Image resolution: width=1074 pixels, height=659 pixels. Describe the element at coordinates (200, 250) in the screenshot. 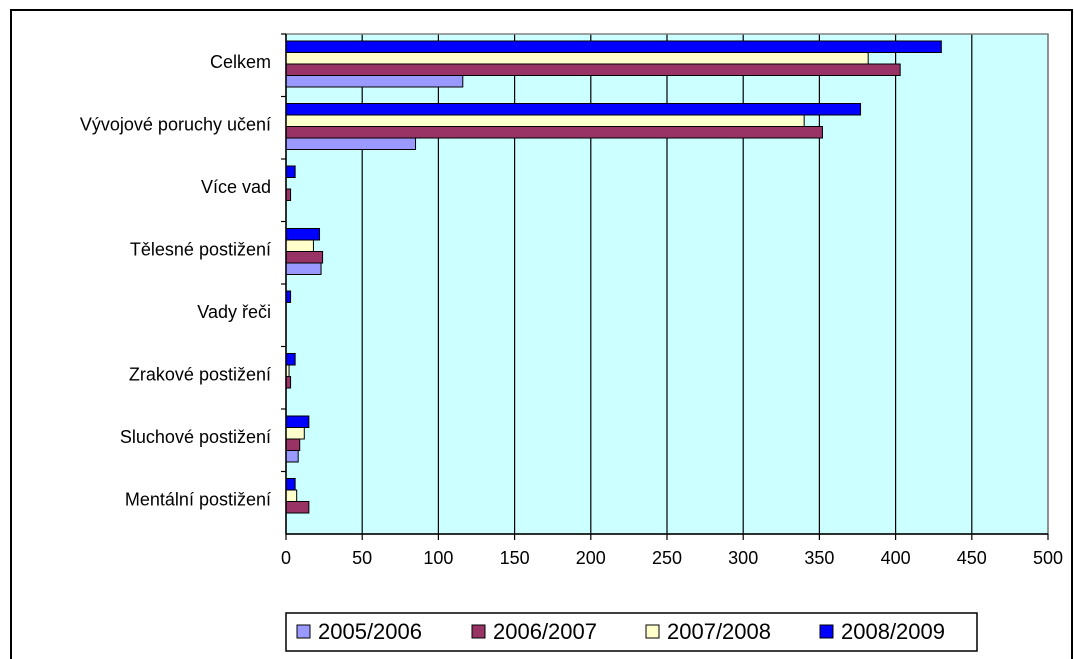

I see `category-label: Tělesné postižení` at that location.